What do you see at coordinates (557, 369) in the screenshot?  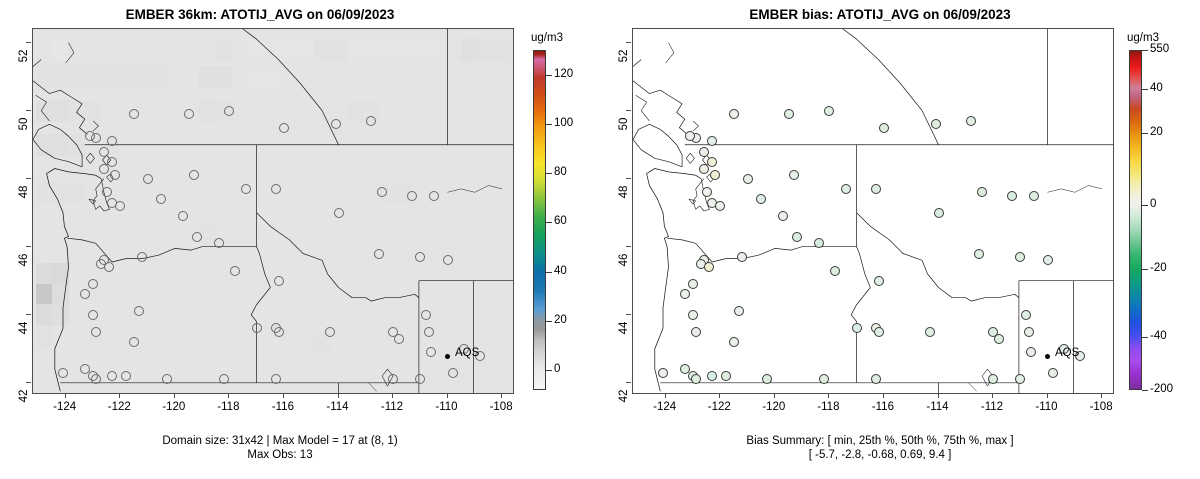 I see `colorbar-tick-label: 0` at bounding box center [557, 369].